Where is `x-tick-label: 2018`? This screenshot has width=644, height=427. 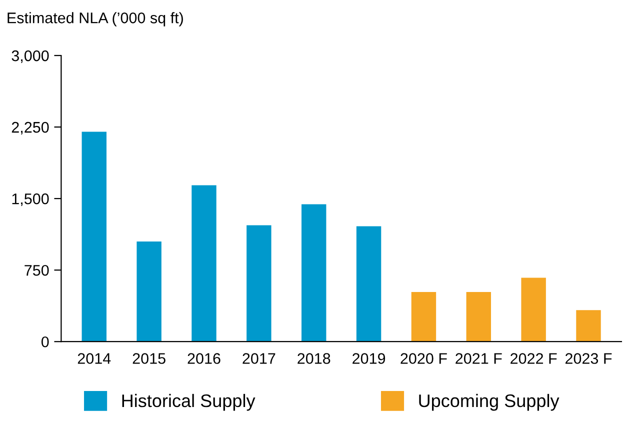 x-tick-label: 2018 is located at coordinates (314, 358).